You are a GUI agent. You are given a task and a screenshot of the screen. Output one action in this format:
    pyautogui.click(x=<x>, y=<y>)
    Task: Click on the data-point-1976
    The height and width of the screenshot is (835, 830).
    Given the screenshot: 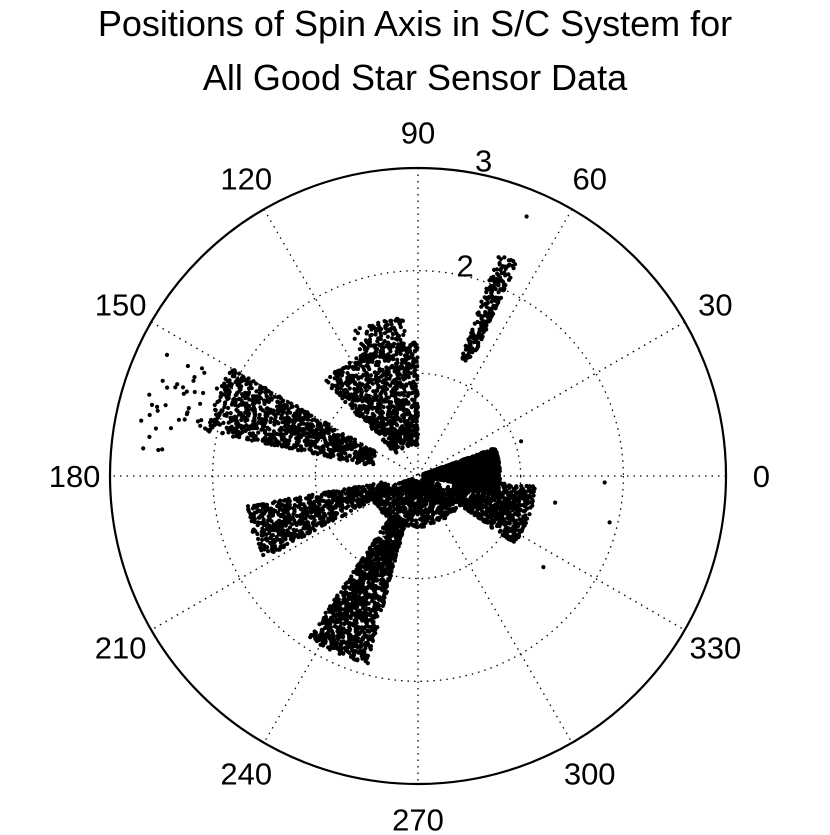 What is the action you would take?
    pyautogui.click(x=487, y=466)
    